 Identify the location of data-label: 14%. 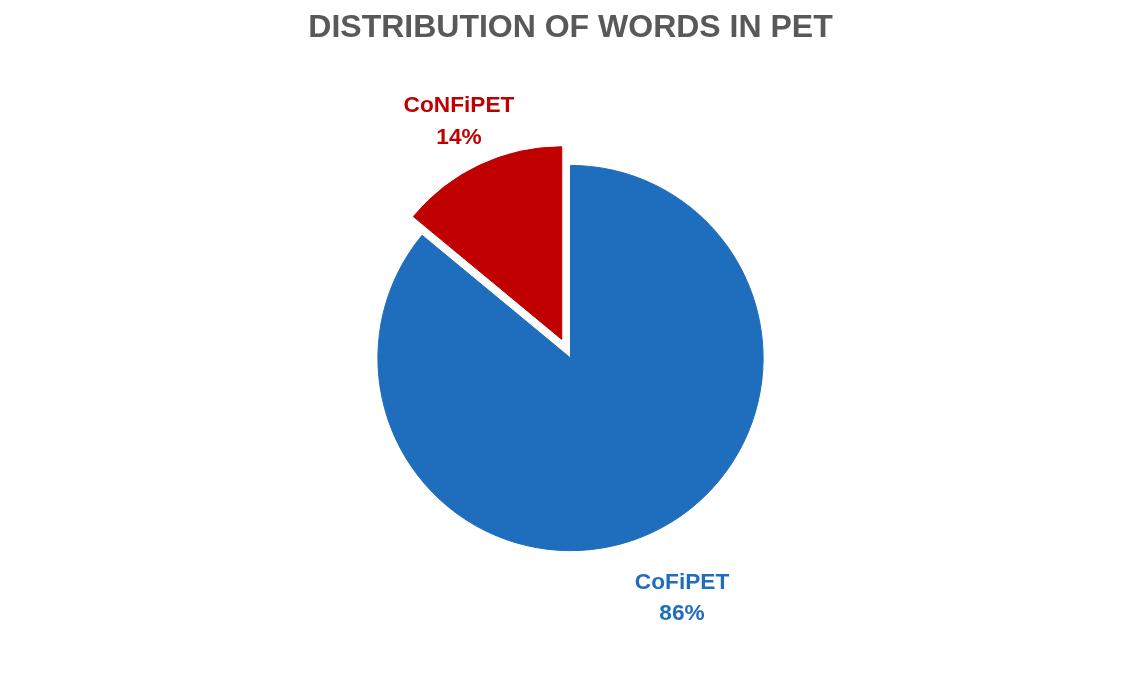
(459, 135).